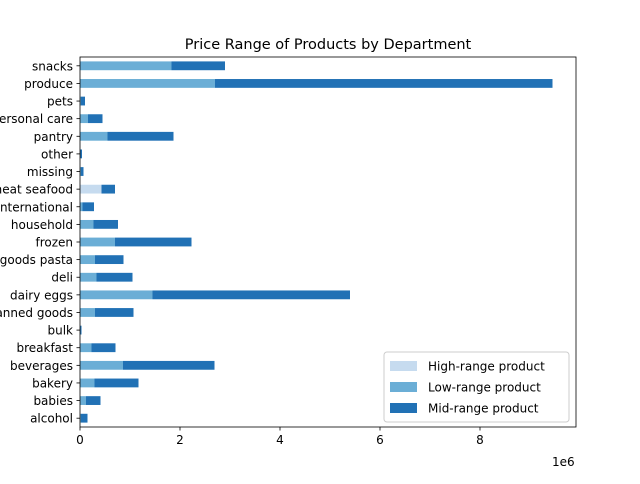  What do you see at coordinates (62, 278) in the screenshot?
I see `y-tick-label: deli` at bounding box center [62, 278].